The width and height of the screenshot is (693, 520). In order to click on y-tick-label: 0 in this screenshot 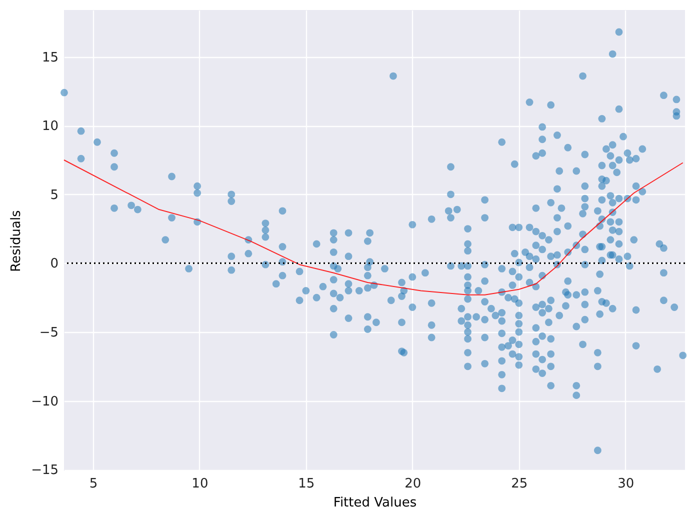, I will do `click(54, 264)`.